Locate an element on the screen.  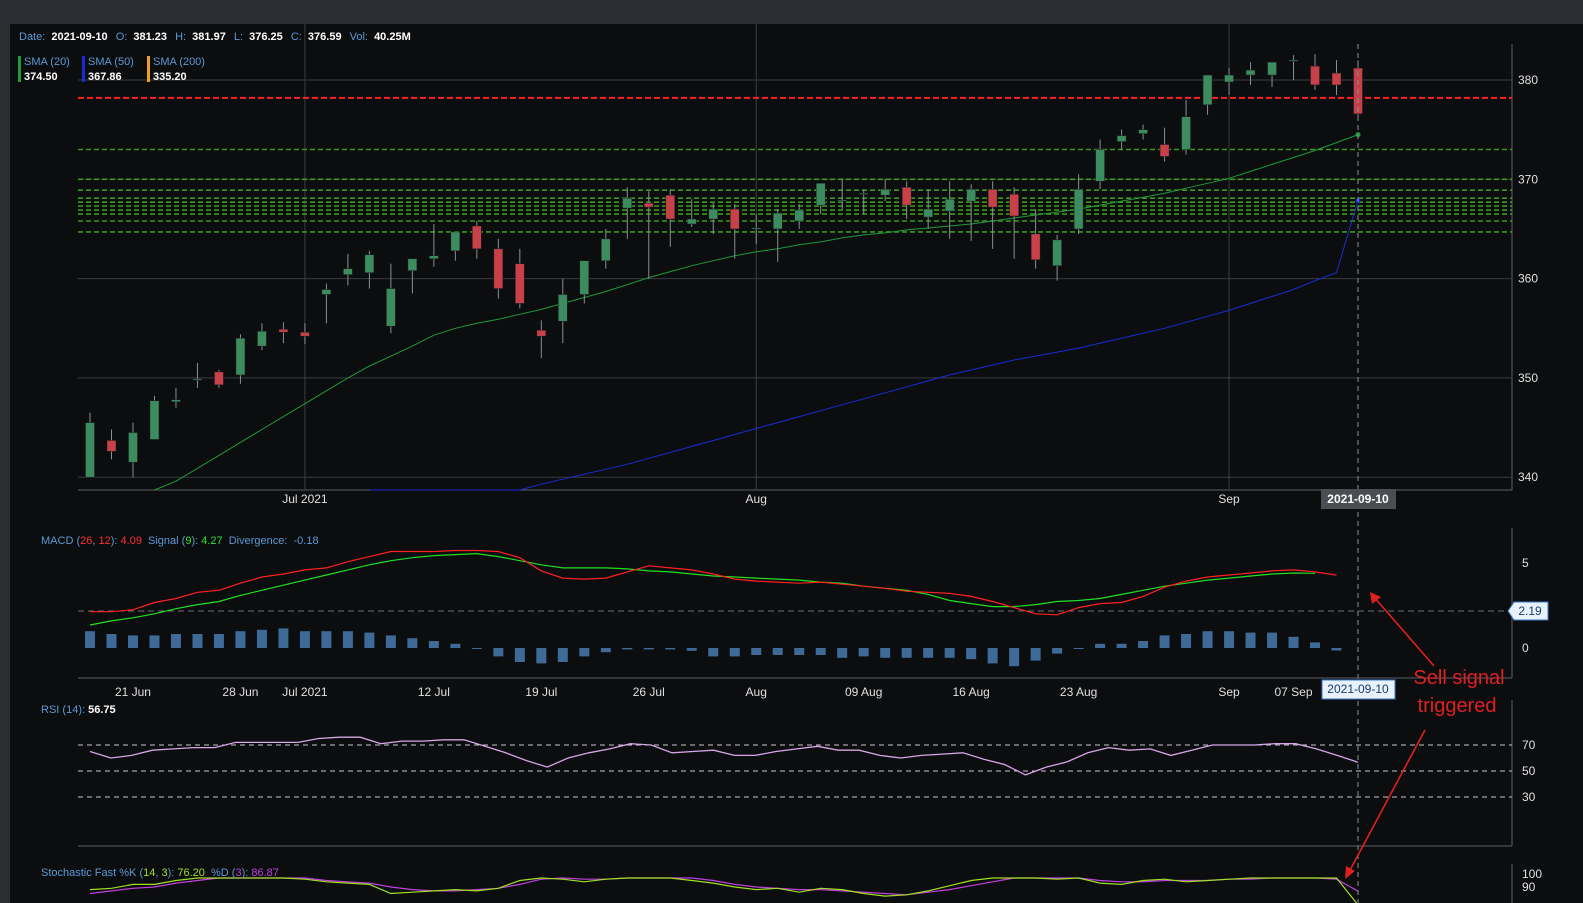
annotation-line-1: Sell signal is located at coordinates (1458, 678).